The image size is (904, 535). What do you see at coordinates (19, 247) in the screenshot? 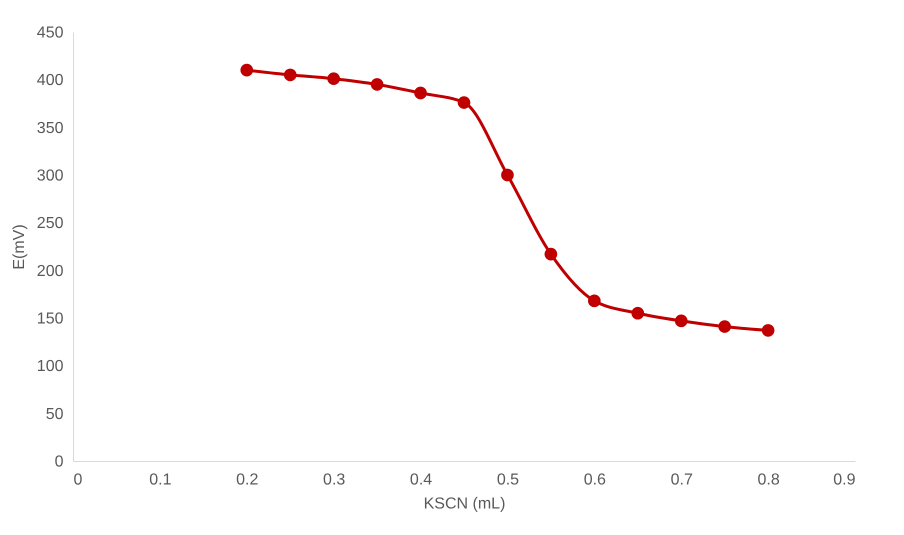
I see `y-axis-title: E(mV)` at bounding box center [19, 247].